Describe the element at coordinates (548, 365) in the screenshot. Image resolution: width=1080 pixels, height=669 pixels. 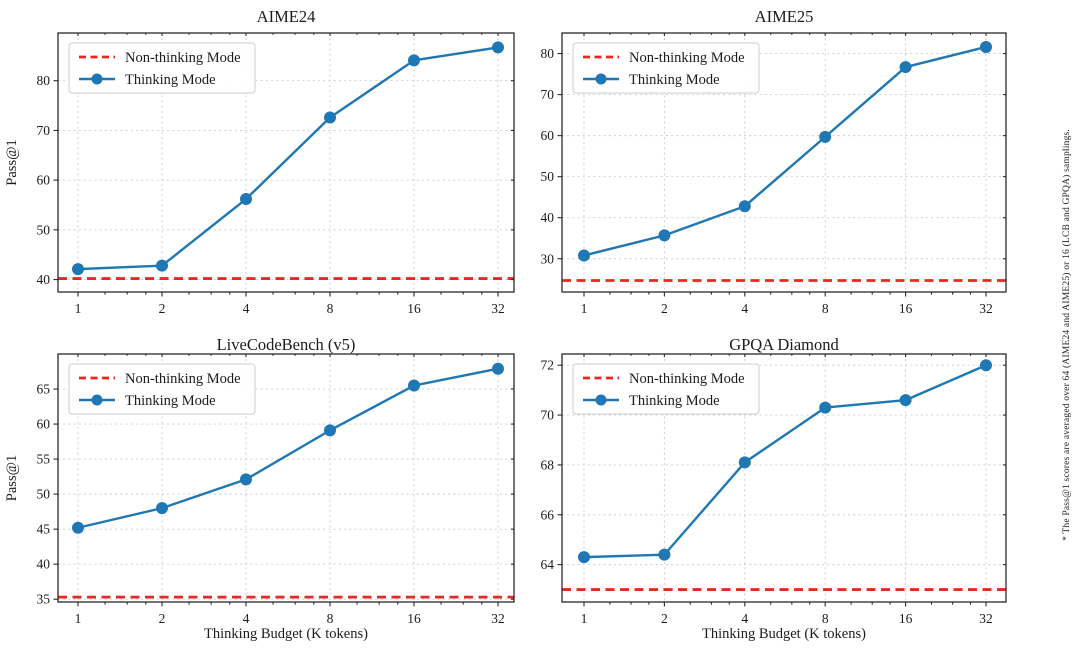
I see `y-tick-label: 72` at that location.